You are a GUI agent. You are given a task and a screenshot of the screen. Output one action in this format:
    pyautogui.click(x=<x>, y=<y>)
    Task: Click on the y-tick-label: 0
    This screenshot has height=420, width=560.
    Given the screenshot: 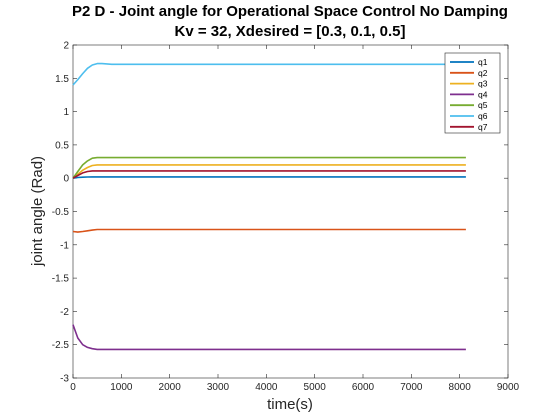 What is the action you would take?
    pyautogui.click(x=66, y=179)
    